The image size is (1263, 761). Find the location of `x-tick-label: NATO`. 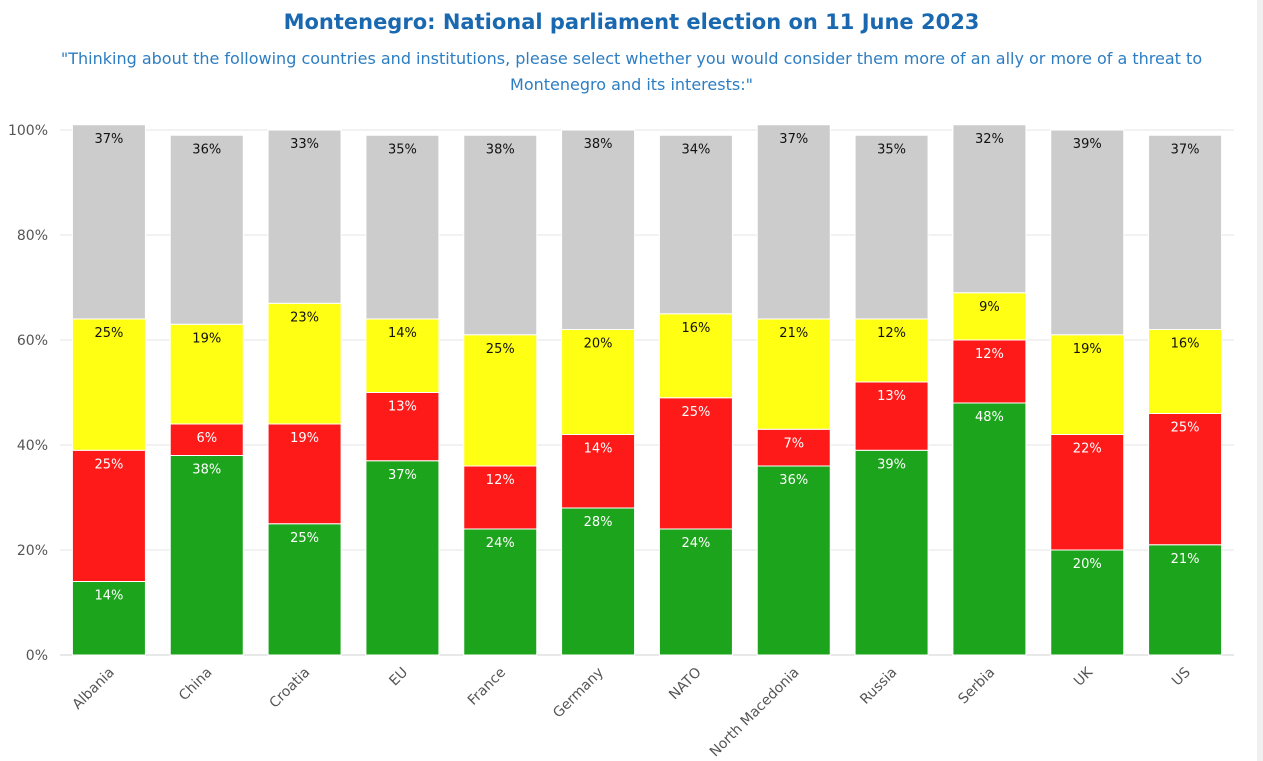

x-tick-label: NATO is located at coordinates (685, 684).